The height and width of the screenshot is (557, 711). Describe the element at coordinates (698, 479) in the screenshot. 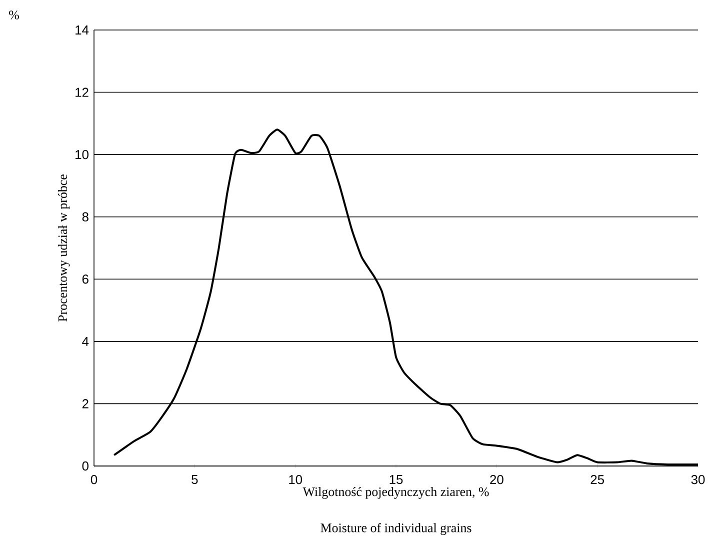

I see `x-tick-label: 30` at that location.